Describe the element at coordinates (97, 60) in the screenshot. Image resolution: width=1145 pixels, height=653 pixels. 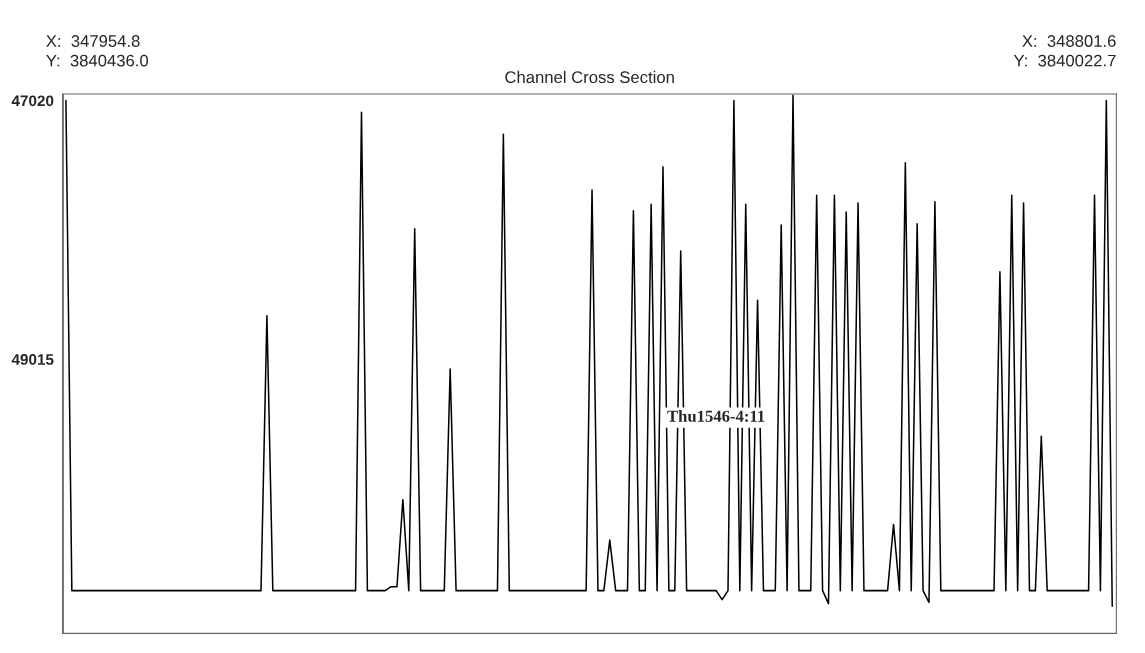
I see `text: Y: 3840436.0` at that location.